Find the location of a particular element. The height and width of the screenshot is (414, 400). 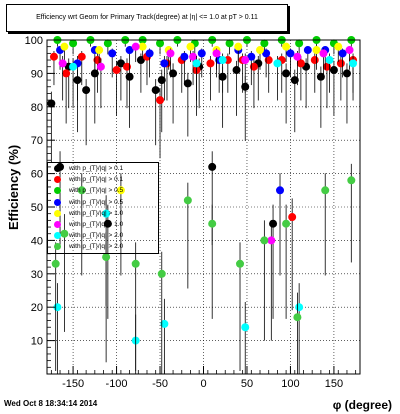

legend-label: with p_{T}/|q| > 2.0 is located at coordinates (96, 247).